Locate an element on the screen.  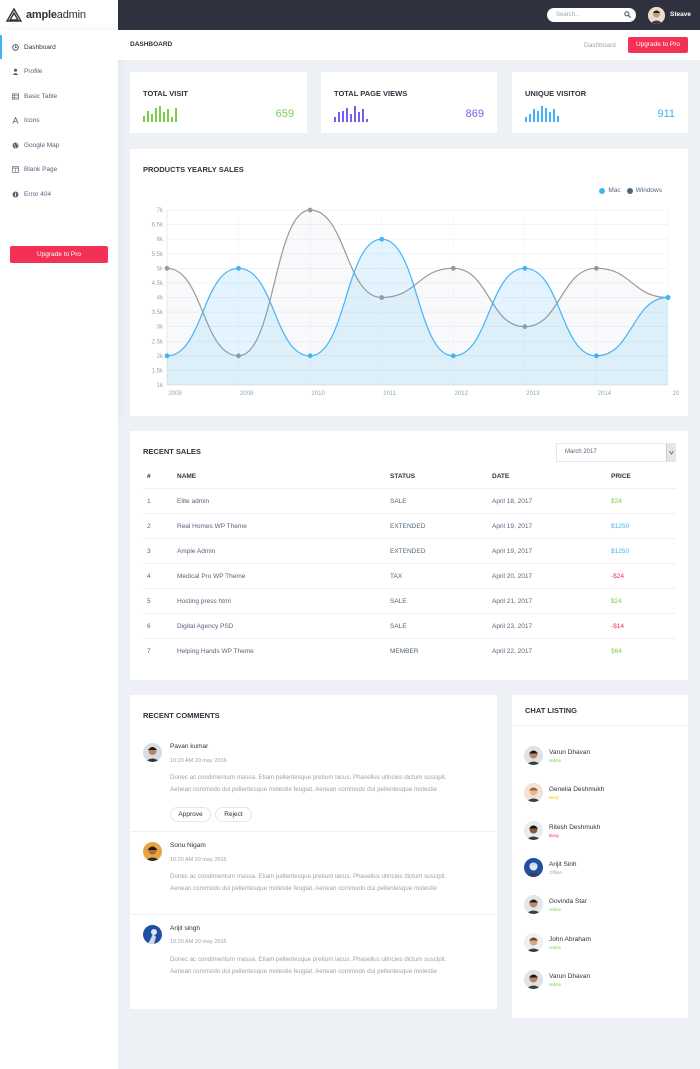
comment-author: Pavan kumar is located at coordinates (189, 746).